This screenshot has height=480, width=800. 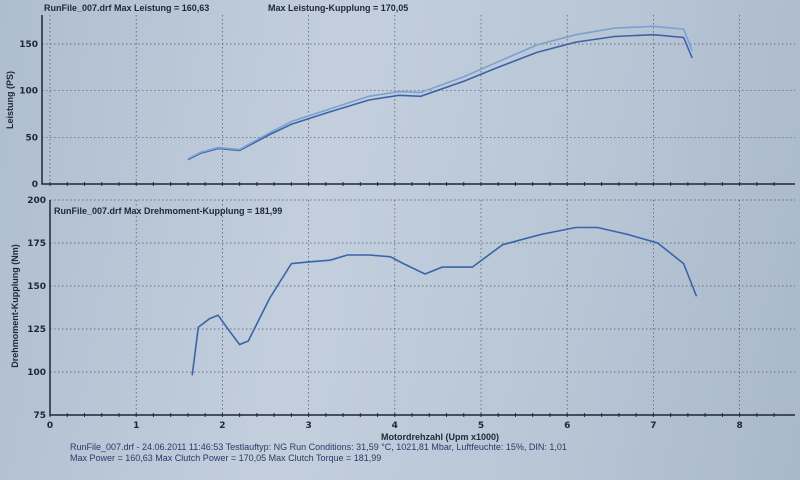 I want to click on x-tick-label: 7, so click(x=653, y=426).